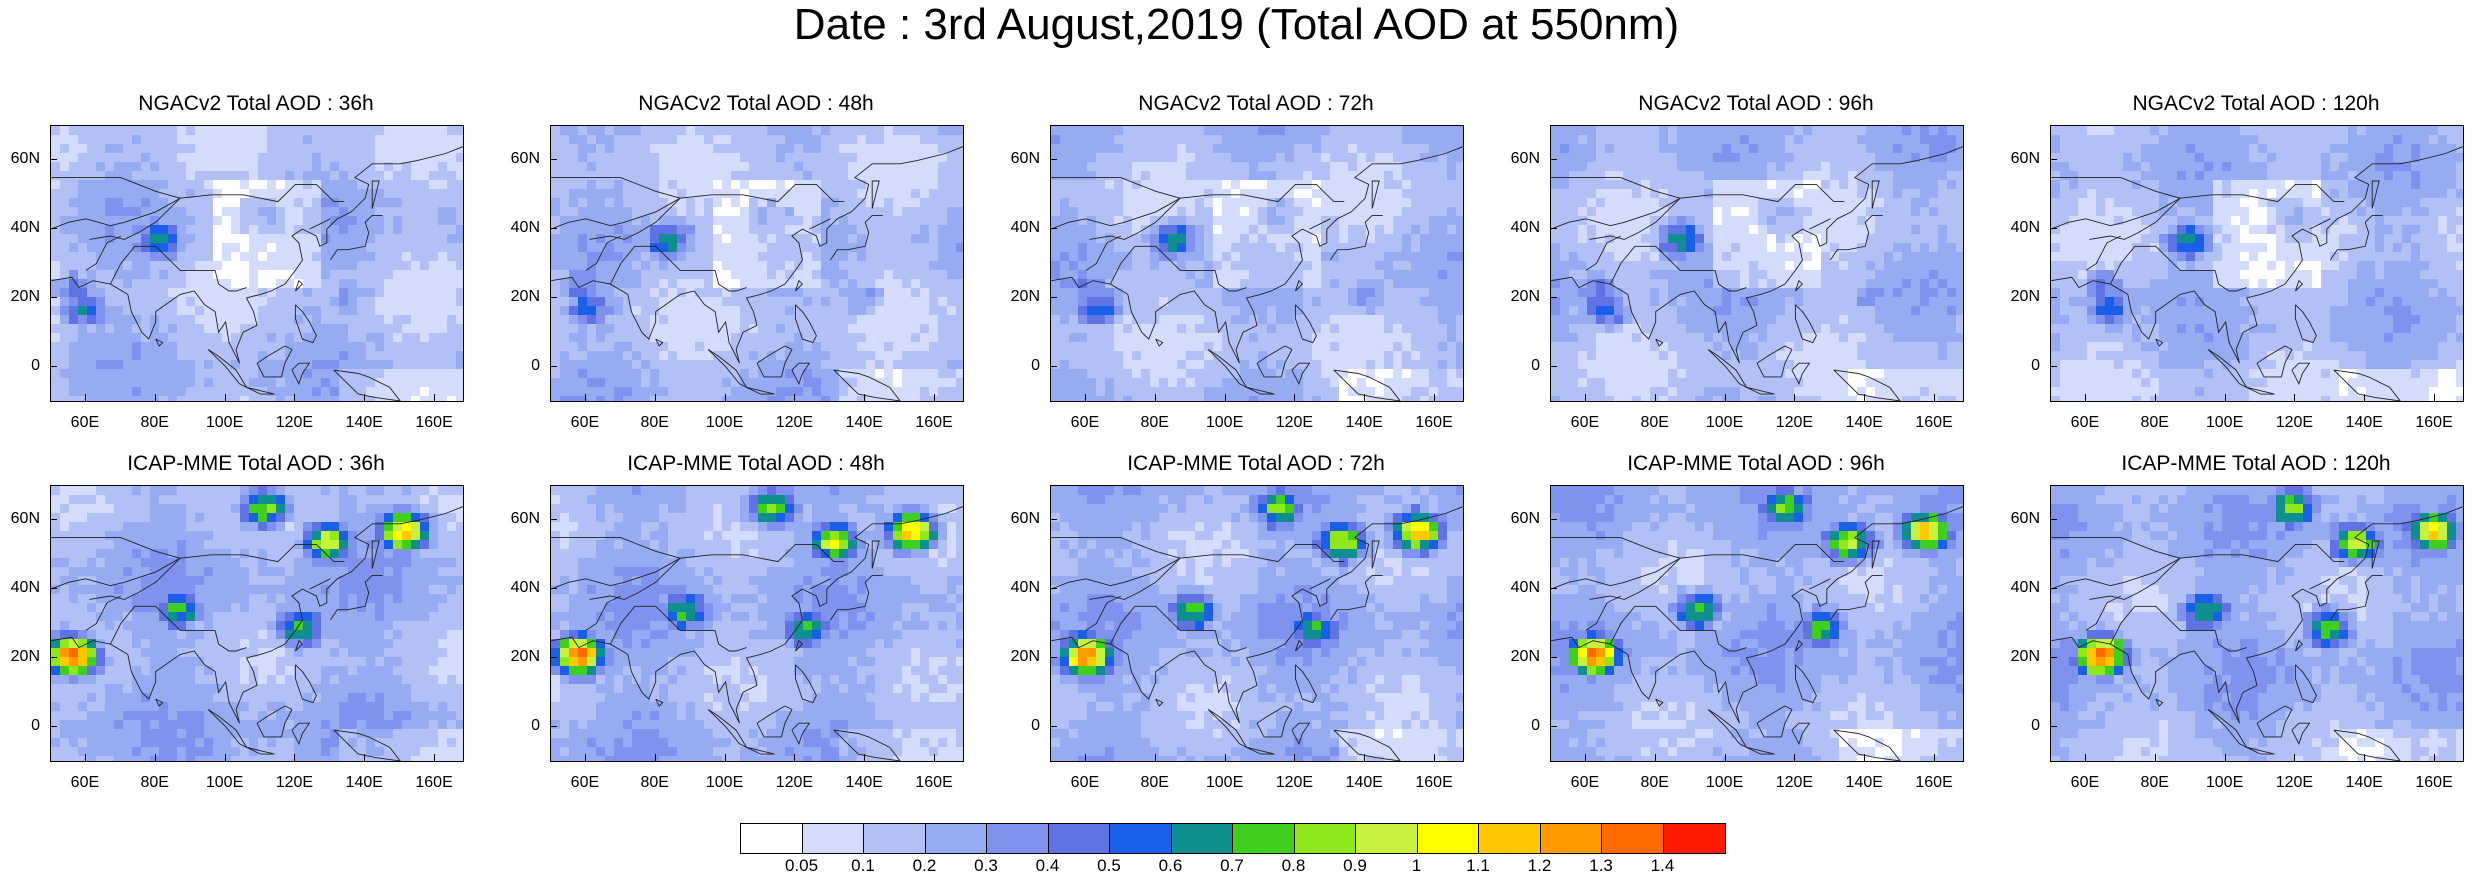 The image size is (2473, 876). What do you see at coordinates (256, 104) in the screenshot?
I see `panel-title: NGACv2 Total AOD : 36h` at bounding box center [256, 104].